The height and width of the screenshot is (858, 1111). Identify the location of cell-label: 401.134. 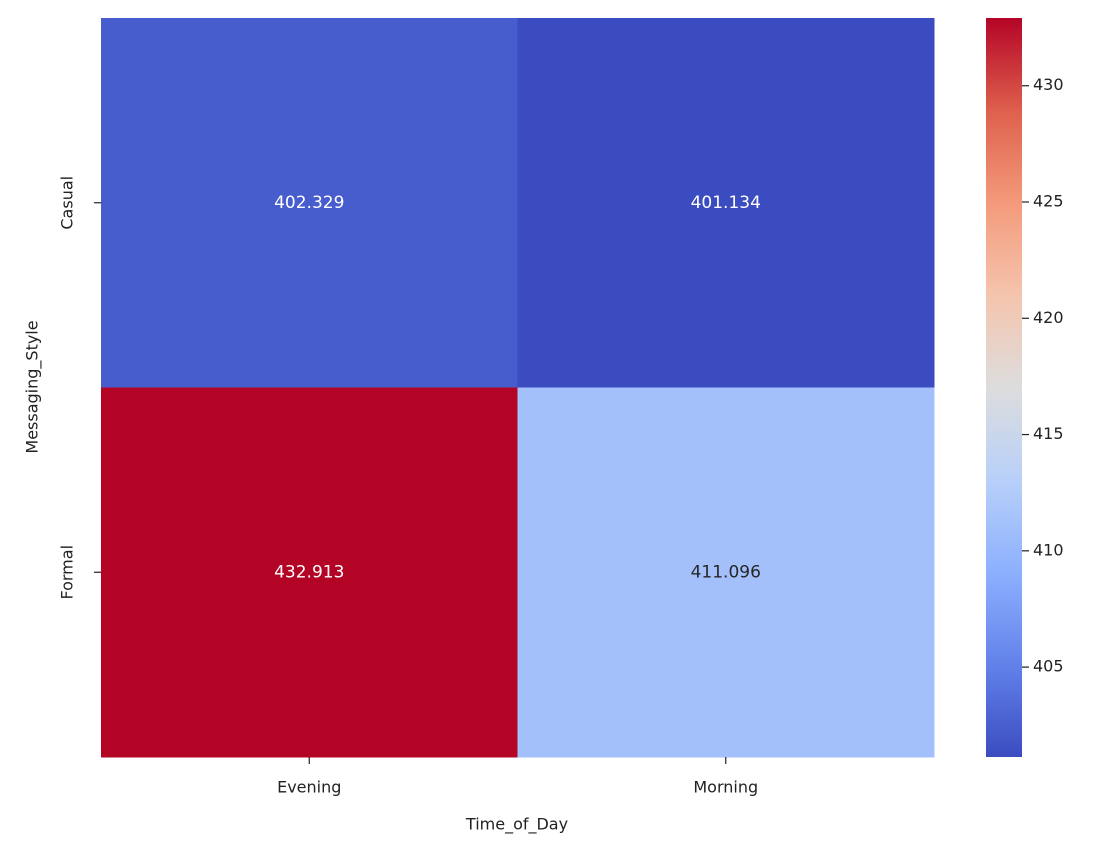
(726, 203).